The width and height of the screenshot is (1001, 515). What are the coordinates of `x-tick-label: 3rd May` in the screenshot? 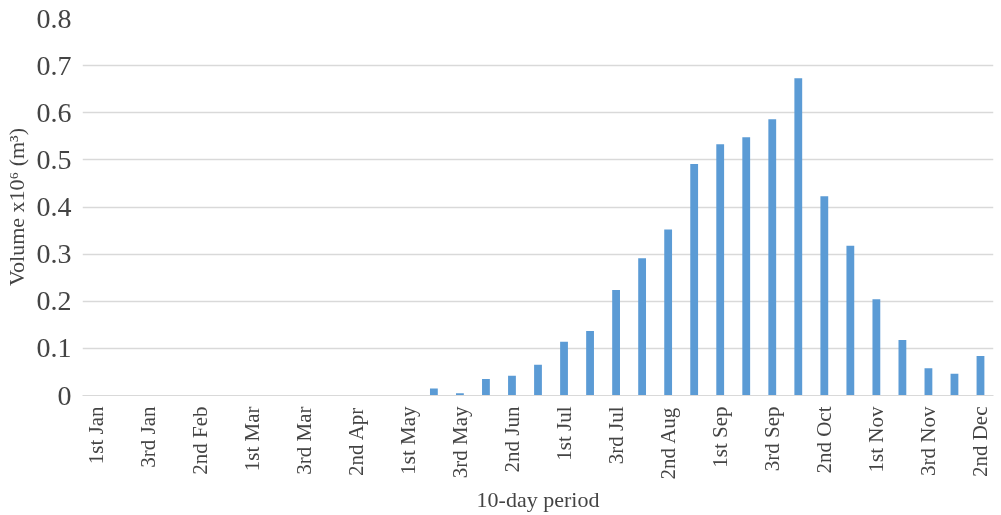 It's located at (459, 442).